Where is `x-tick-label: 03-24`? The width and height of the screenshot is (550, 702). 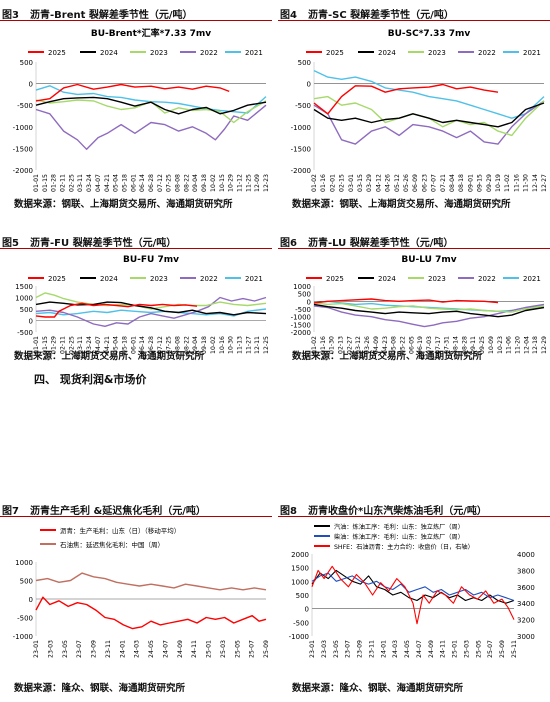 x-tick-label: 03-24 is located at coordinates (89, 345).